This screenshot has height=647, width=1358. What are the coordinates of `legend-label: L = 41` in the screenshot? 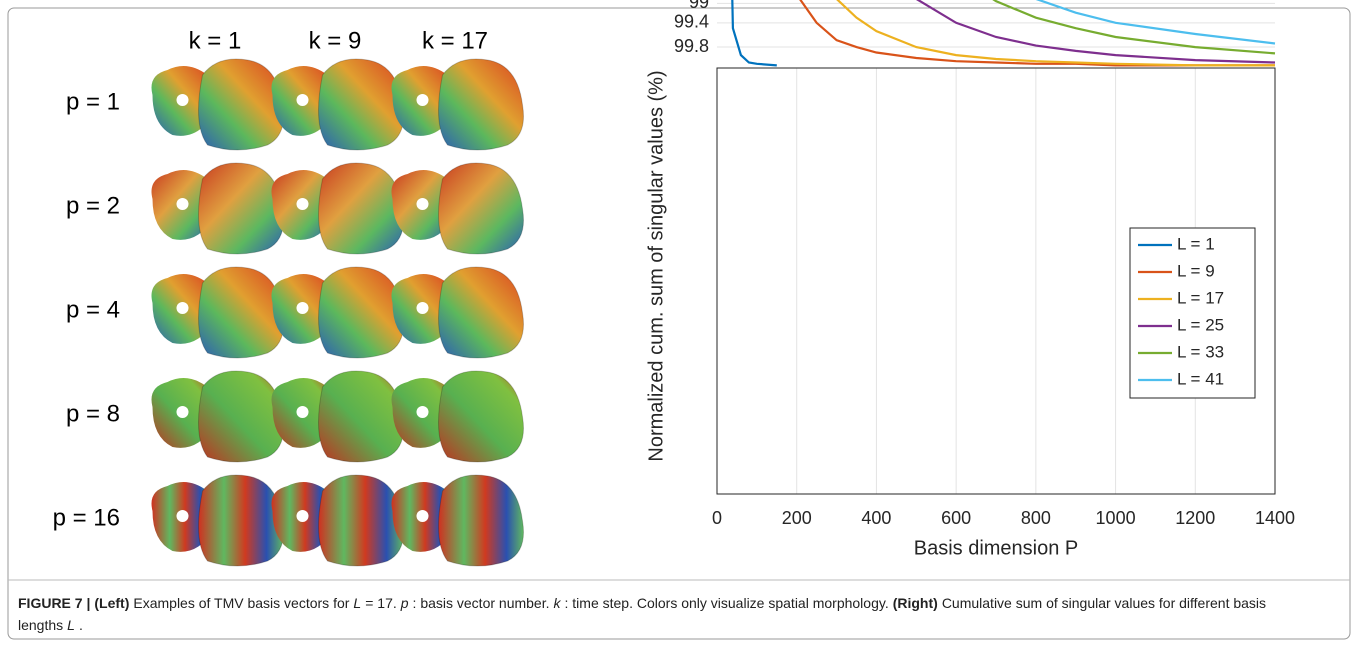 It's located at (1200, 378).